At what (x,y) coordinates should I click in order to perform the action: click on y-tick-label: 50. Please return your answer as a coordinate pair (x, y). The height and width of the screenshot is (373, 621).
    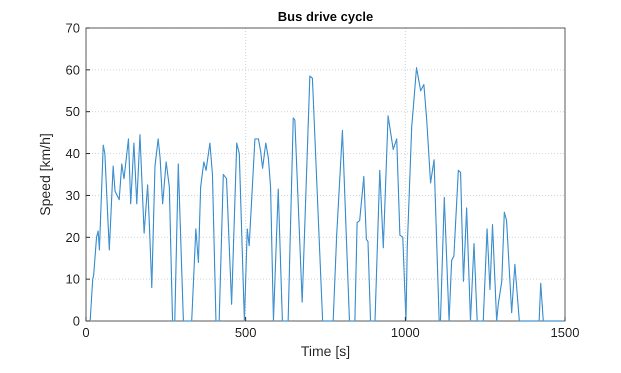
    Looking at the image, I should click on (73, 112).